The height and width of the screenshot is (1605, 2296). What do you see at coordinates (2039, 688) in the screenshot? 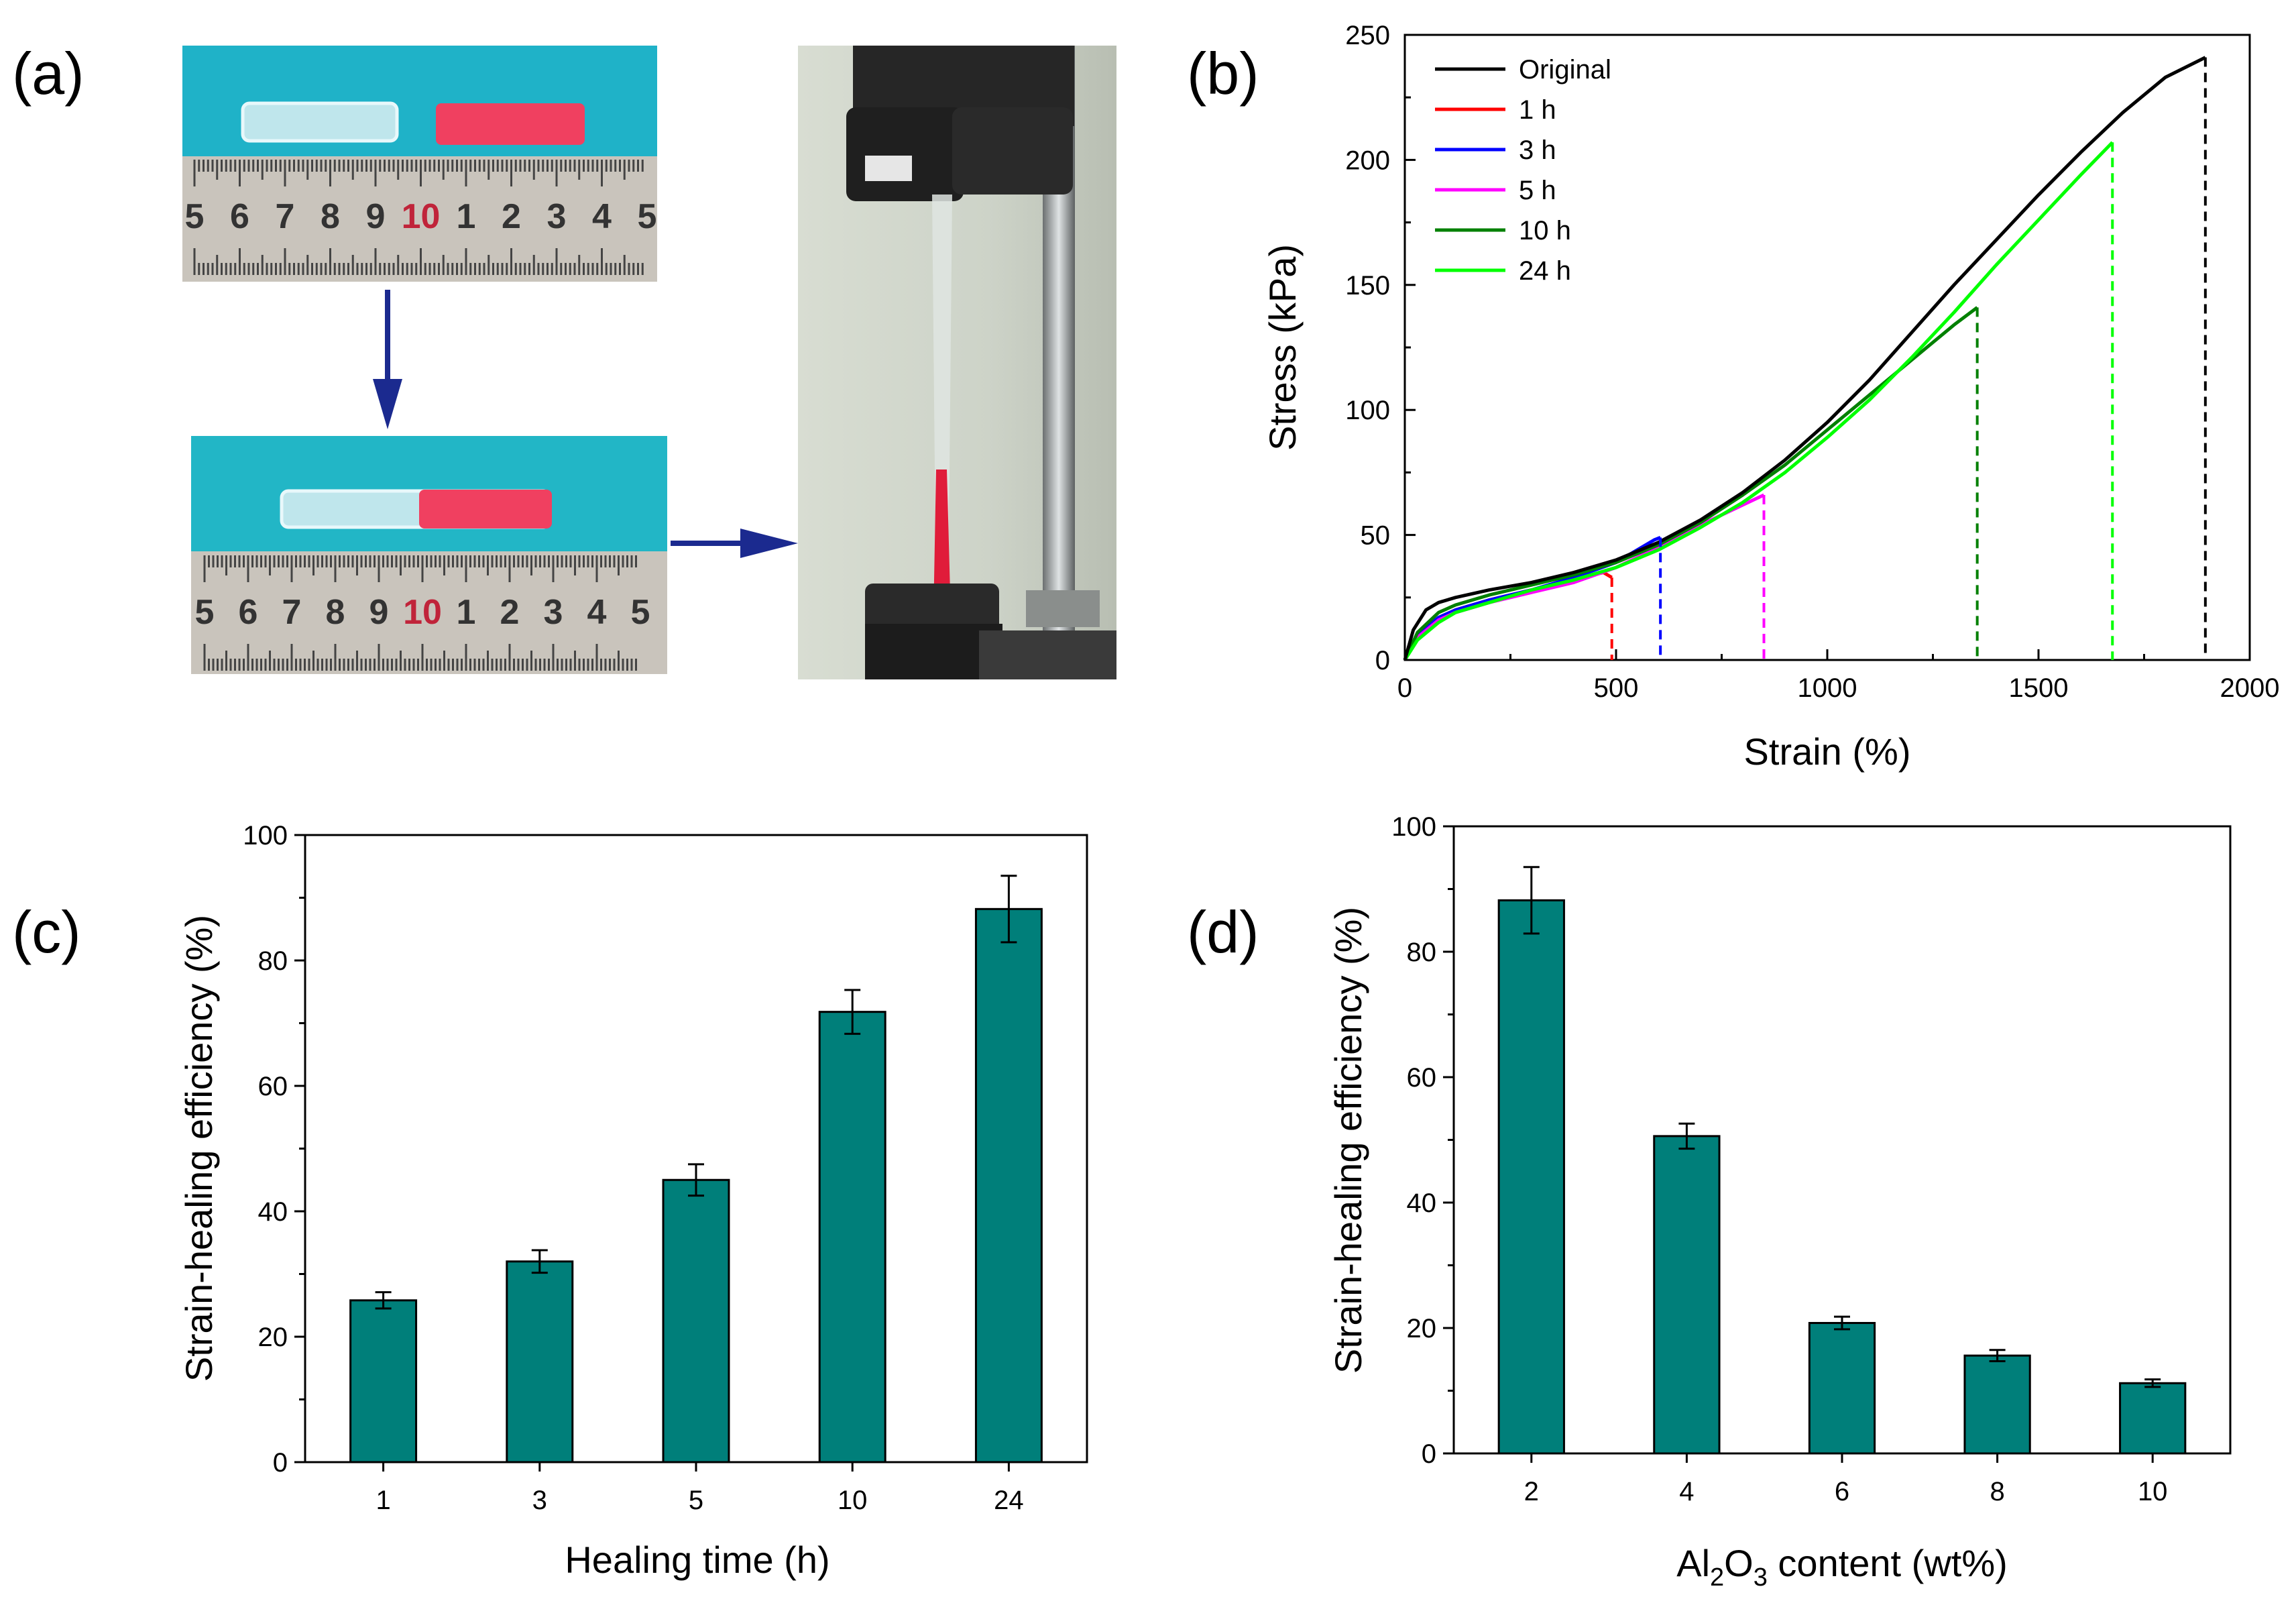
I see `x-tick-label-b: 1500` at bounding box center [2039, 688].